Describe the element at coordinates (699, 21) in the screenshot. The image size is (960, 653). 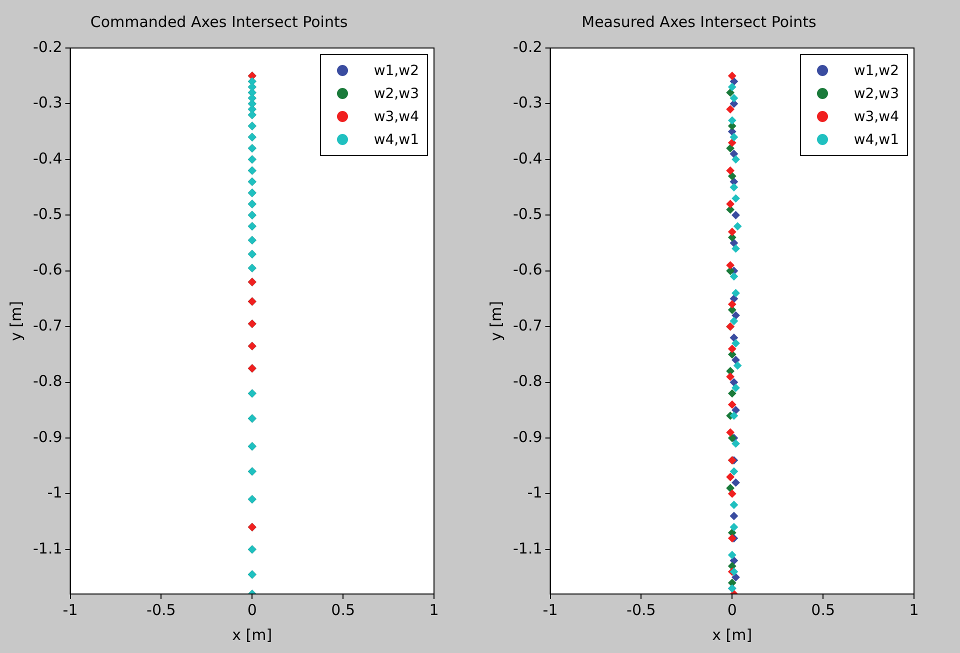
I see `chart-title: Measured Axes Intersect Points` at that location.